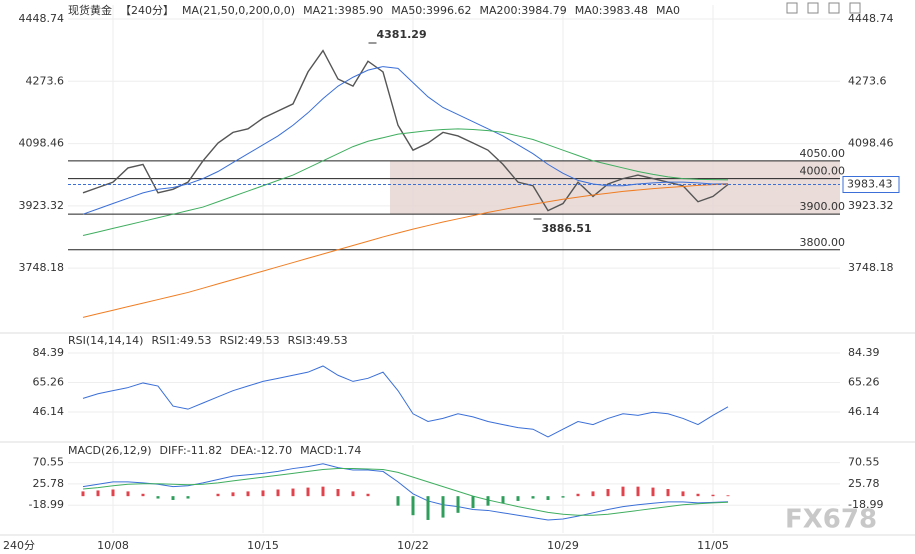 Image resolution: width=915 pixels, height=554 pixels. Describe the element at coordinates (49, 462) in the screenshot. I see `y-tick-label: 70.55` at that location.